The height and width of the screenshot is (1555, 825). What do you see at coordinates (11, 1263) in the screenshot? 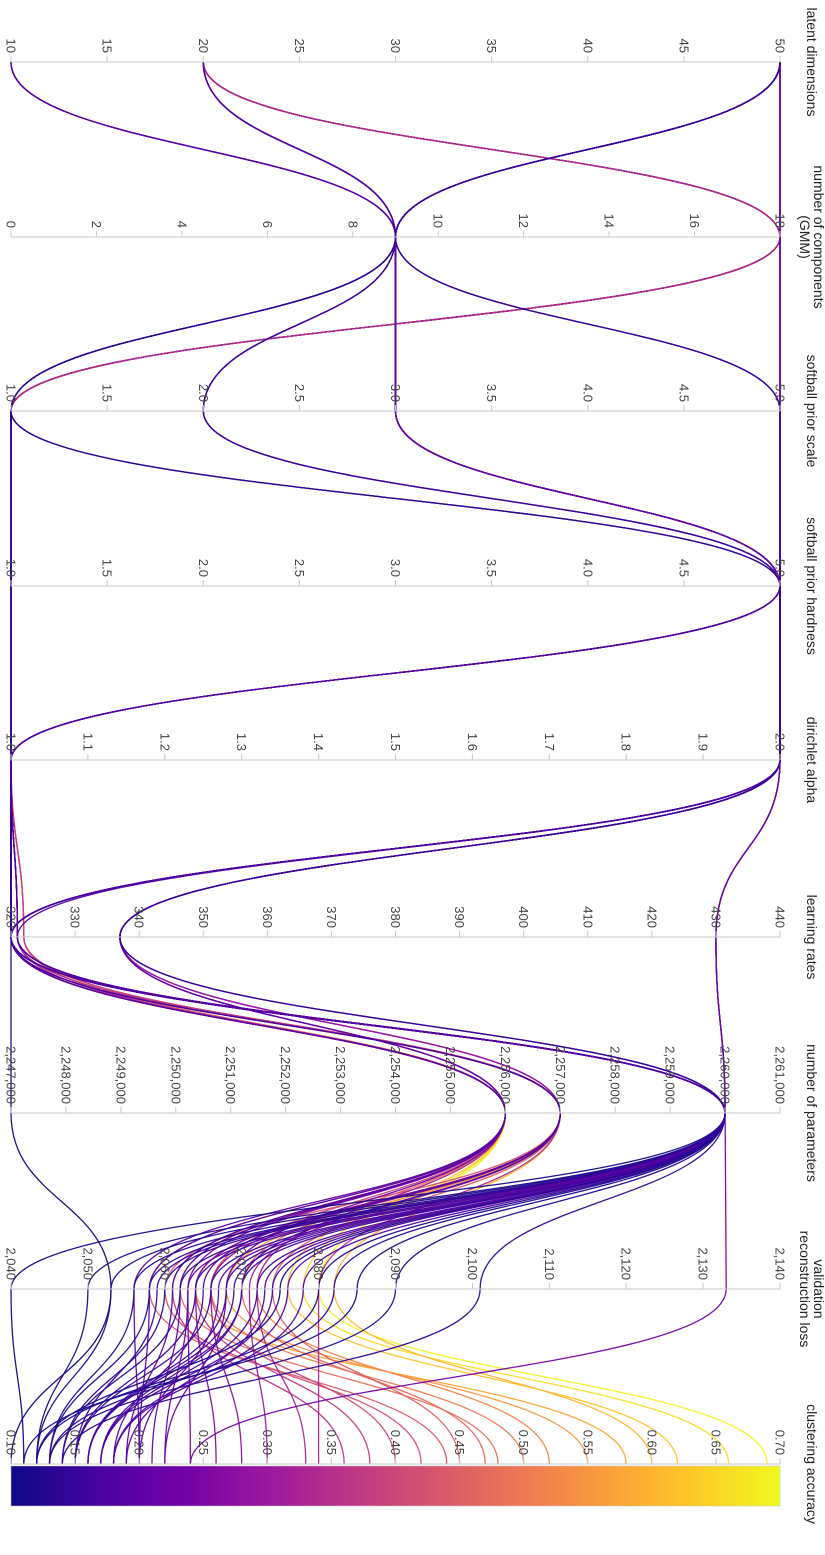
I see `tick-label: 2,040` at bounding box center [11, 1263].